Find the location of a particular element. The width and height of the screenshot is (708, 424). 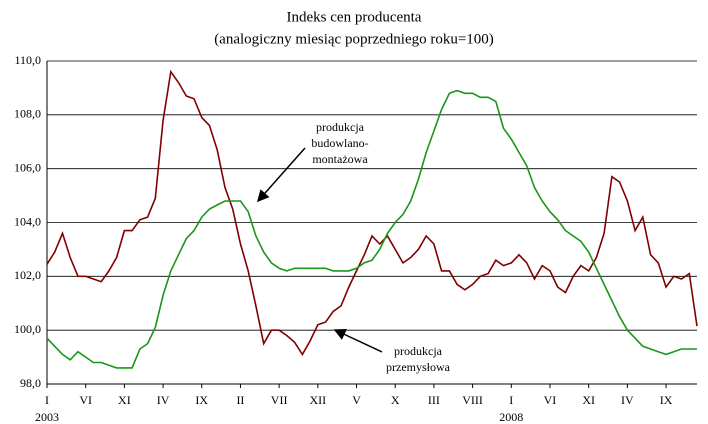

y-tick-label: 106,0 is located at coordinates (27, 167).